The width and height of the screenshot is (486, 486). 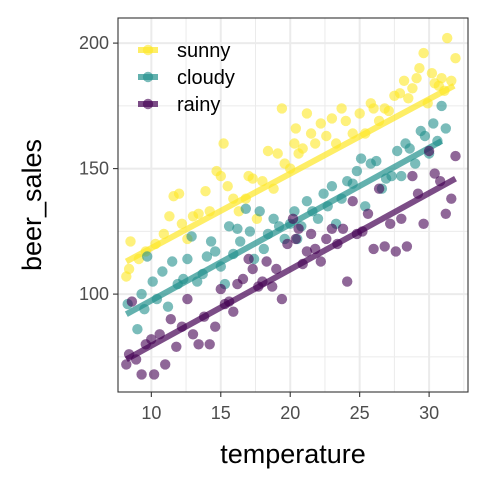 What do you see at coordinates (206, 78) in the screenshot?
I see `legend-label-cloudy: cloudy` at bounding box center [206, 78].